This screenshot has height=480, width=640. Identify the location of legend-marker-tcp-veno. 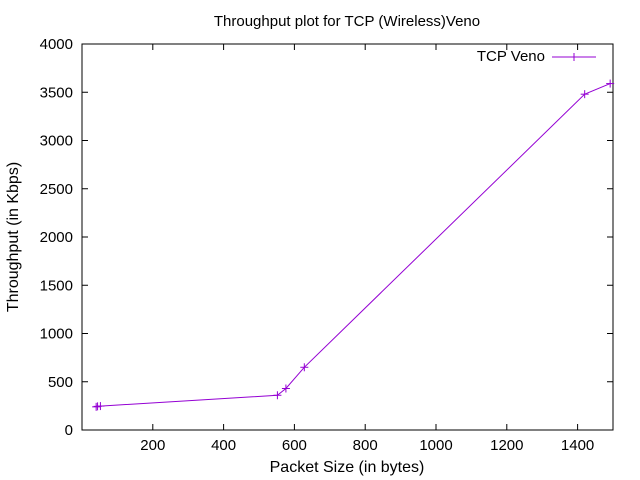
(574, 57).